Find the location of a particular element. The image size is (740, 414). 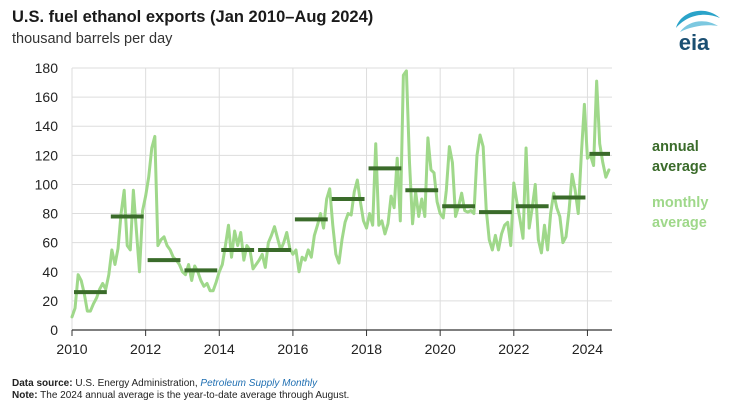

footer-source-label: Data source: is located at coordinates (42, 383).